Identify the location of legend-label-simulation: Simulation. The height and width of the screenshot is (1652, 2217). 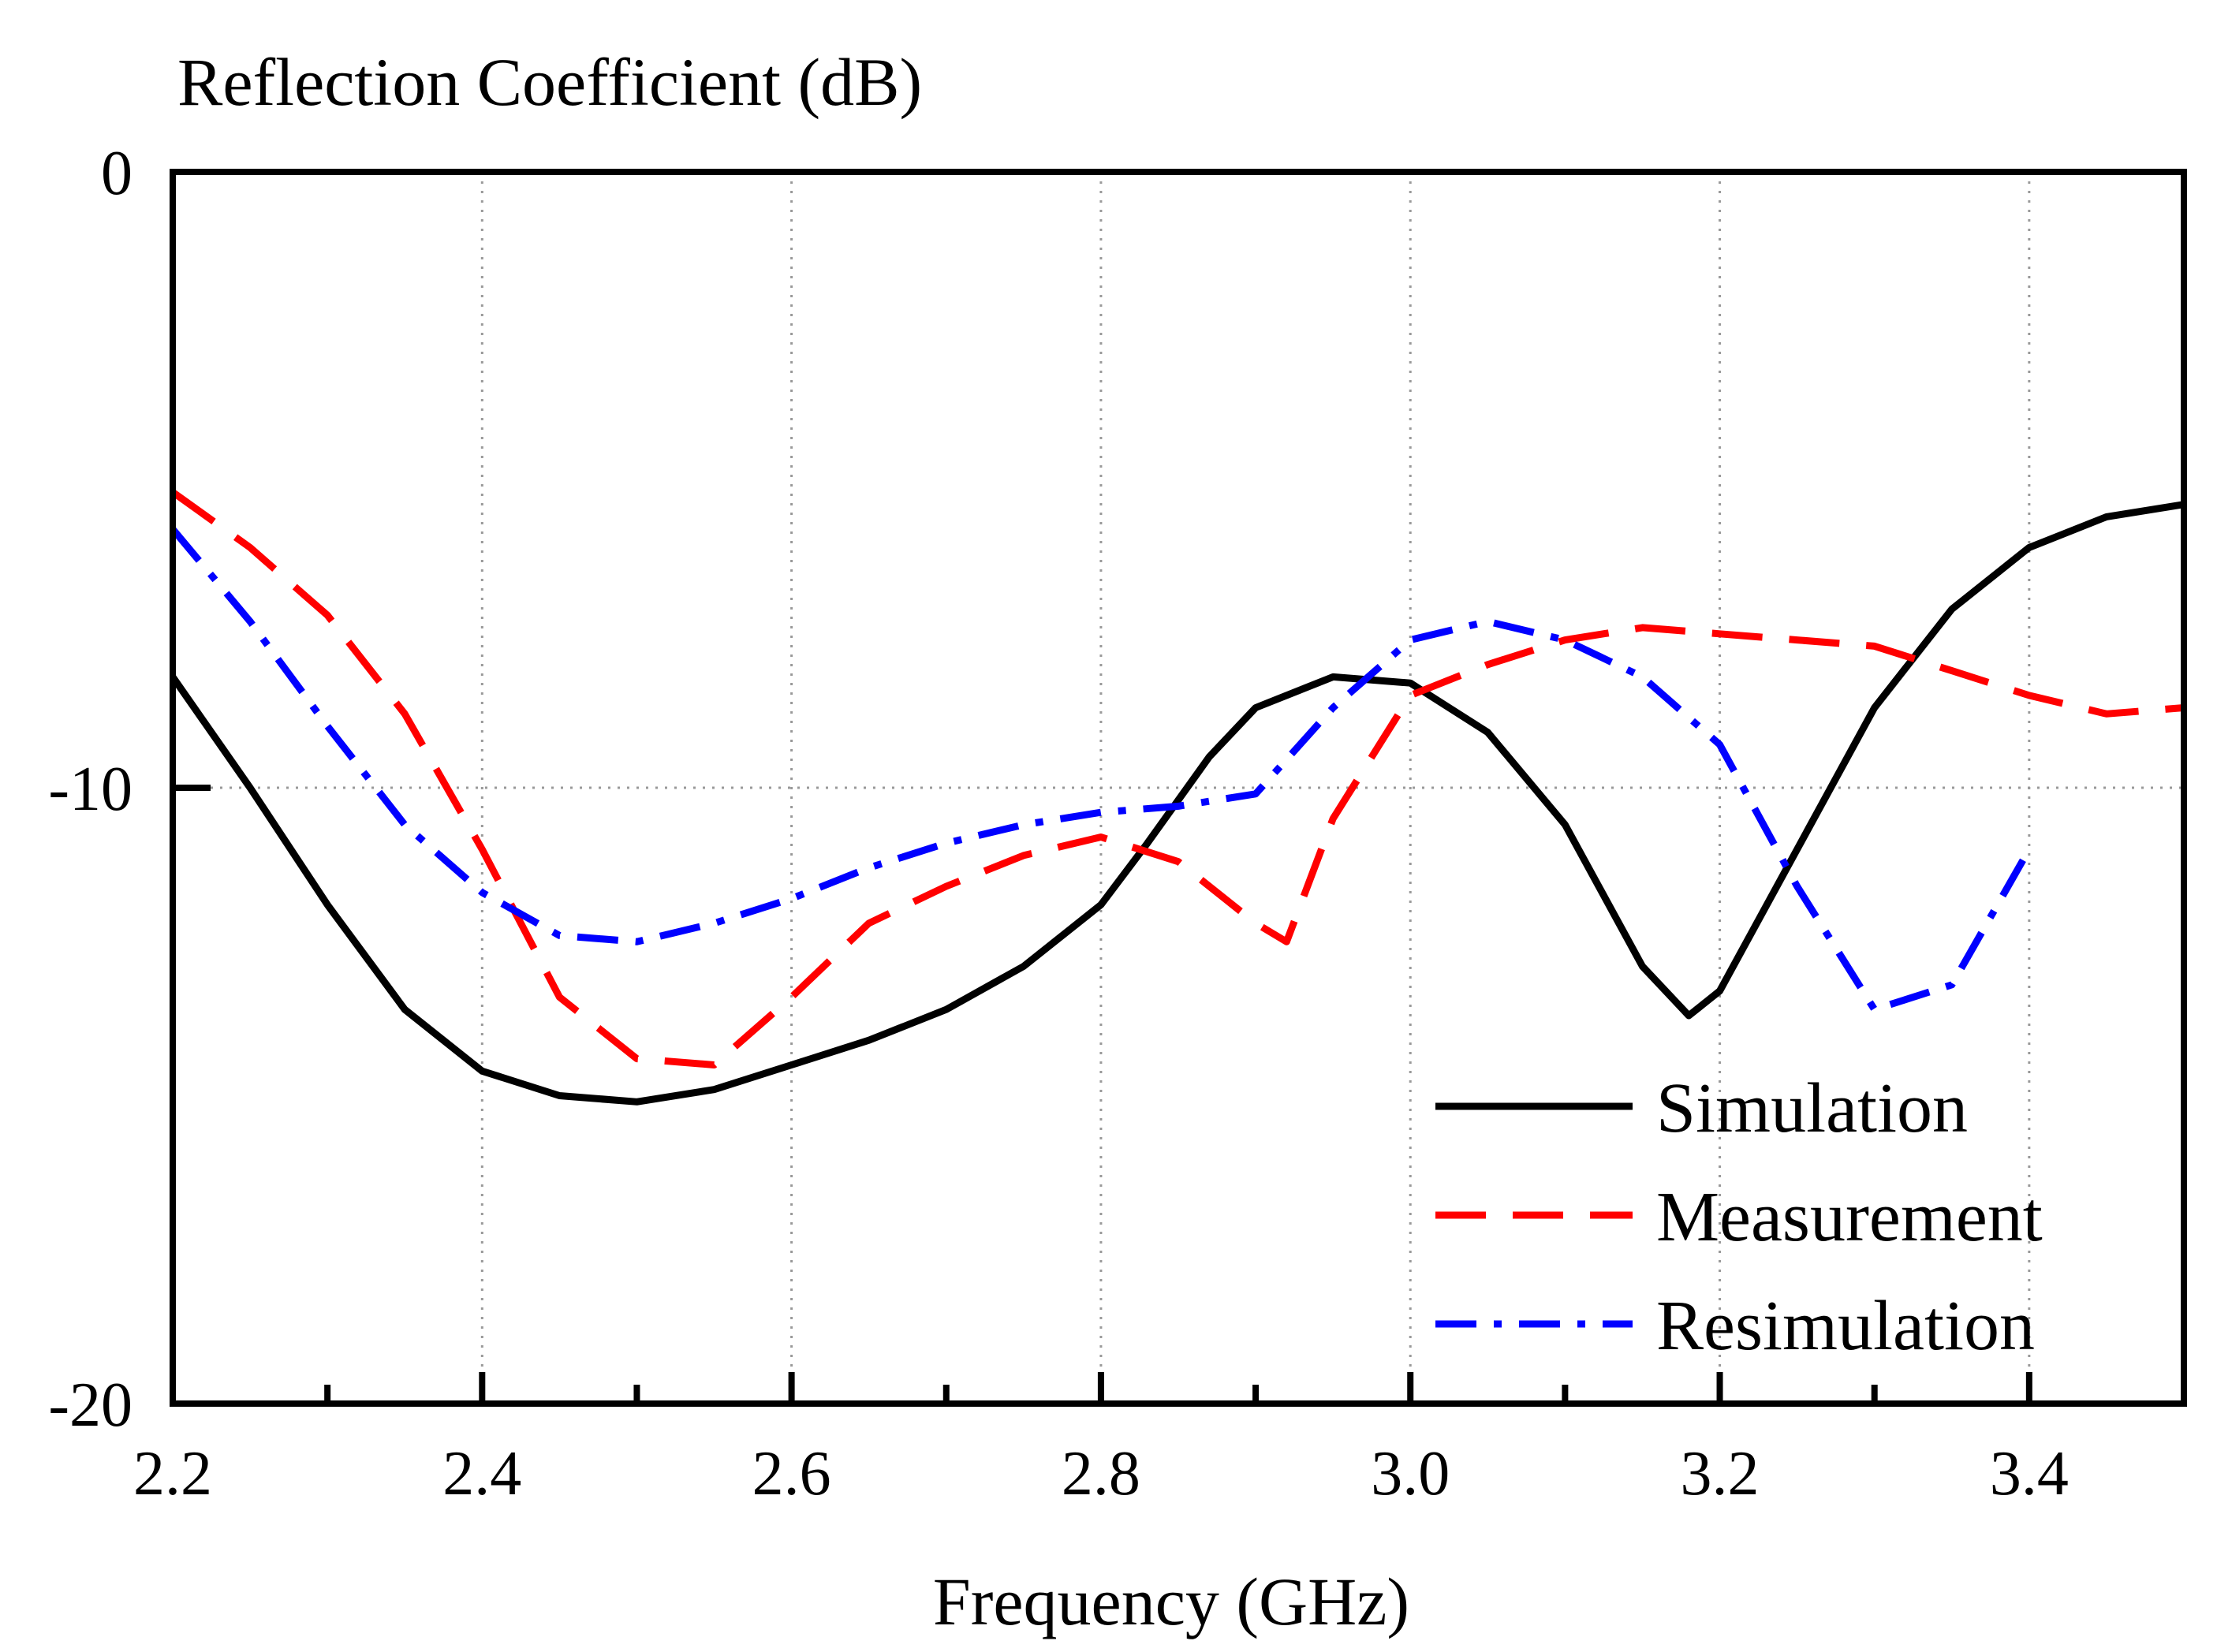
(1812, 1108).